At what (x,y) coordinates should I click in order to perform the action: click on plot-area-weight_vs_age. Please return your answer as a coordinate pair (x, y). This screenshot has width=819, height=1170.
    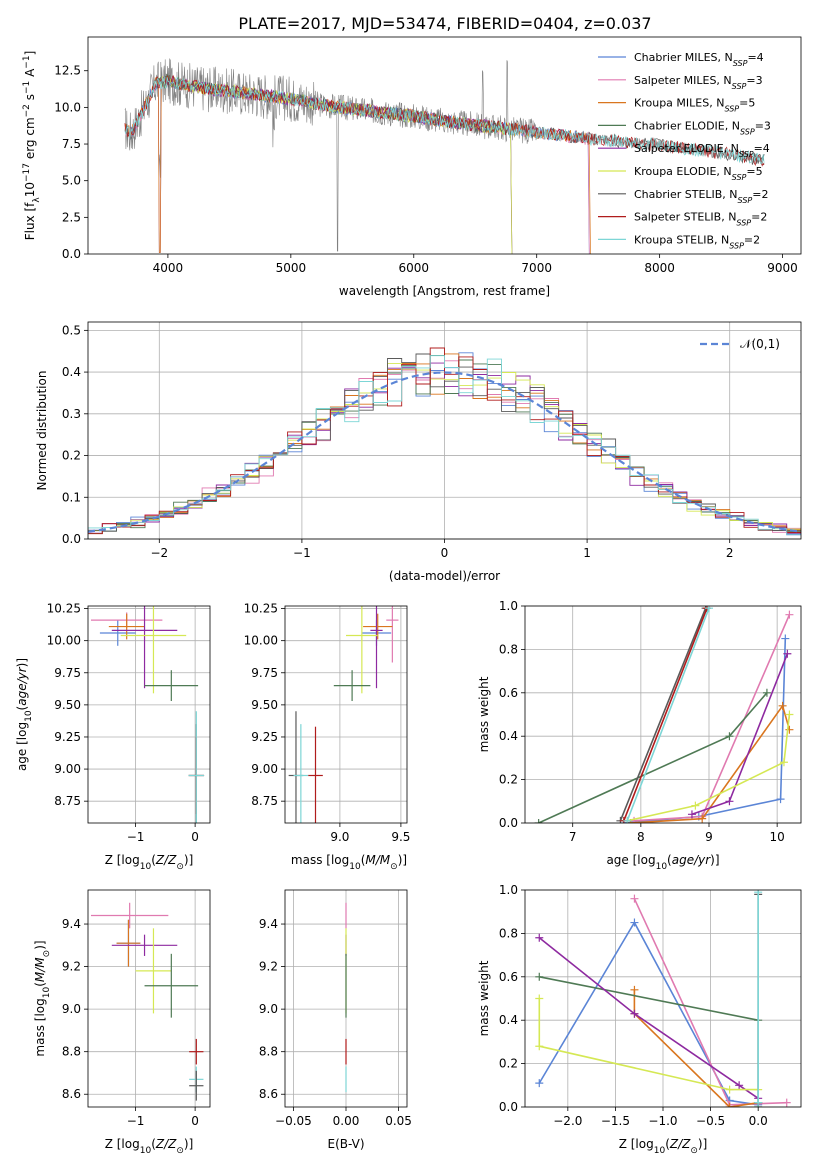
    Looking at the image, I should click on (664, 714).